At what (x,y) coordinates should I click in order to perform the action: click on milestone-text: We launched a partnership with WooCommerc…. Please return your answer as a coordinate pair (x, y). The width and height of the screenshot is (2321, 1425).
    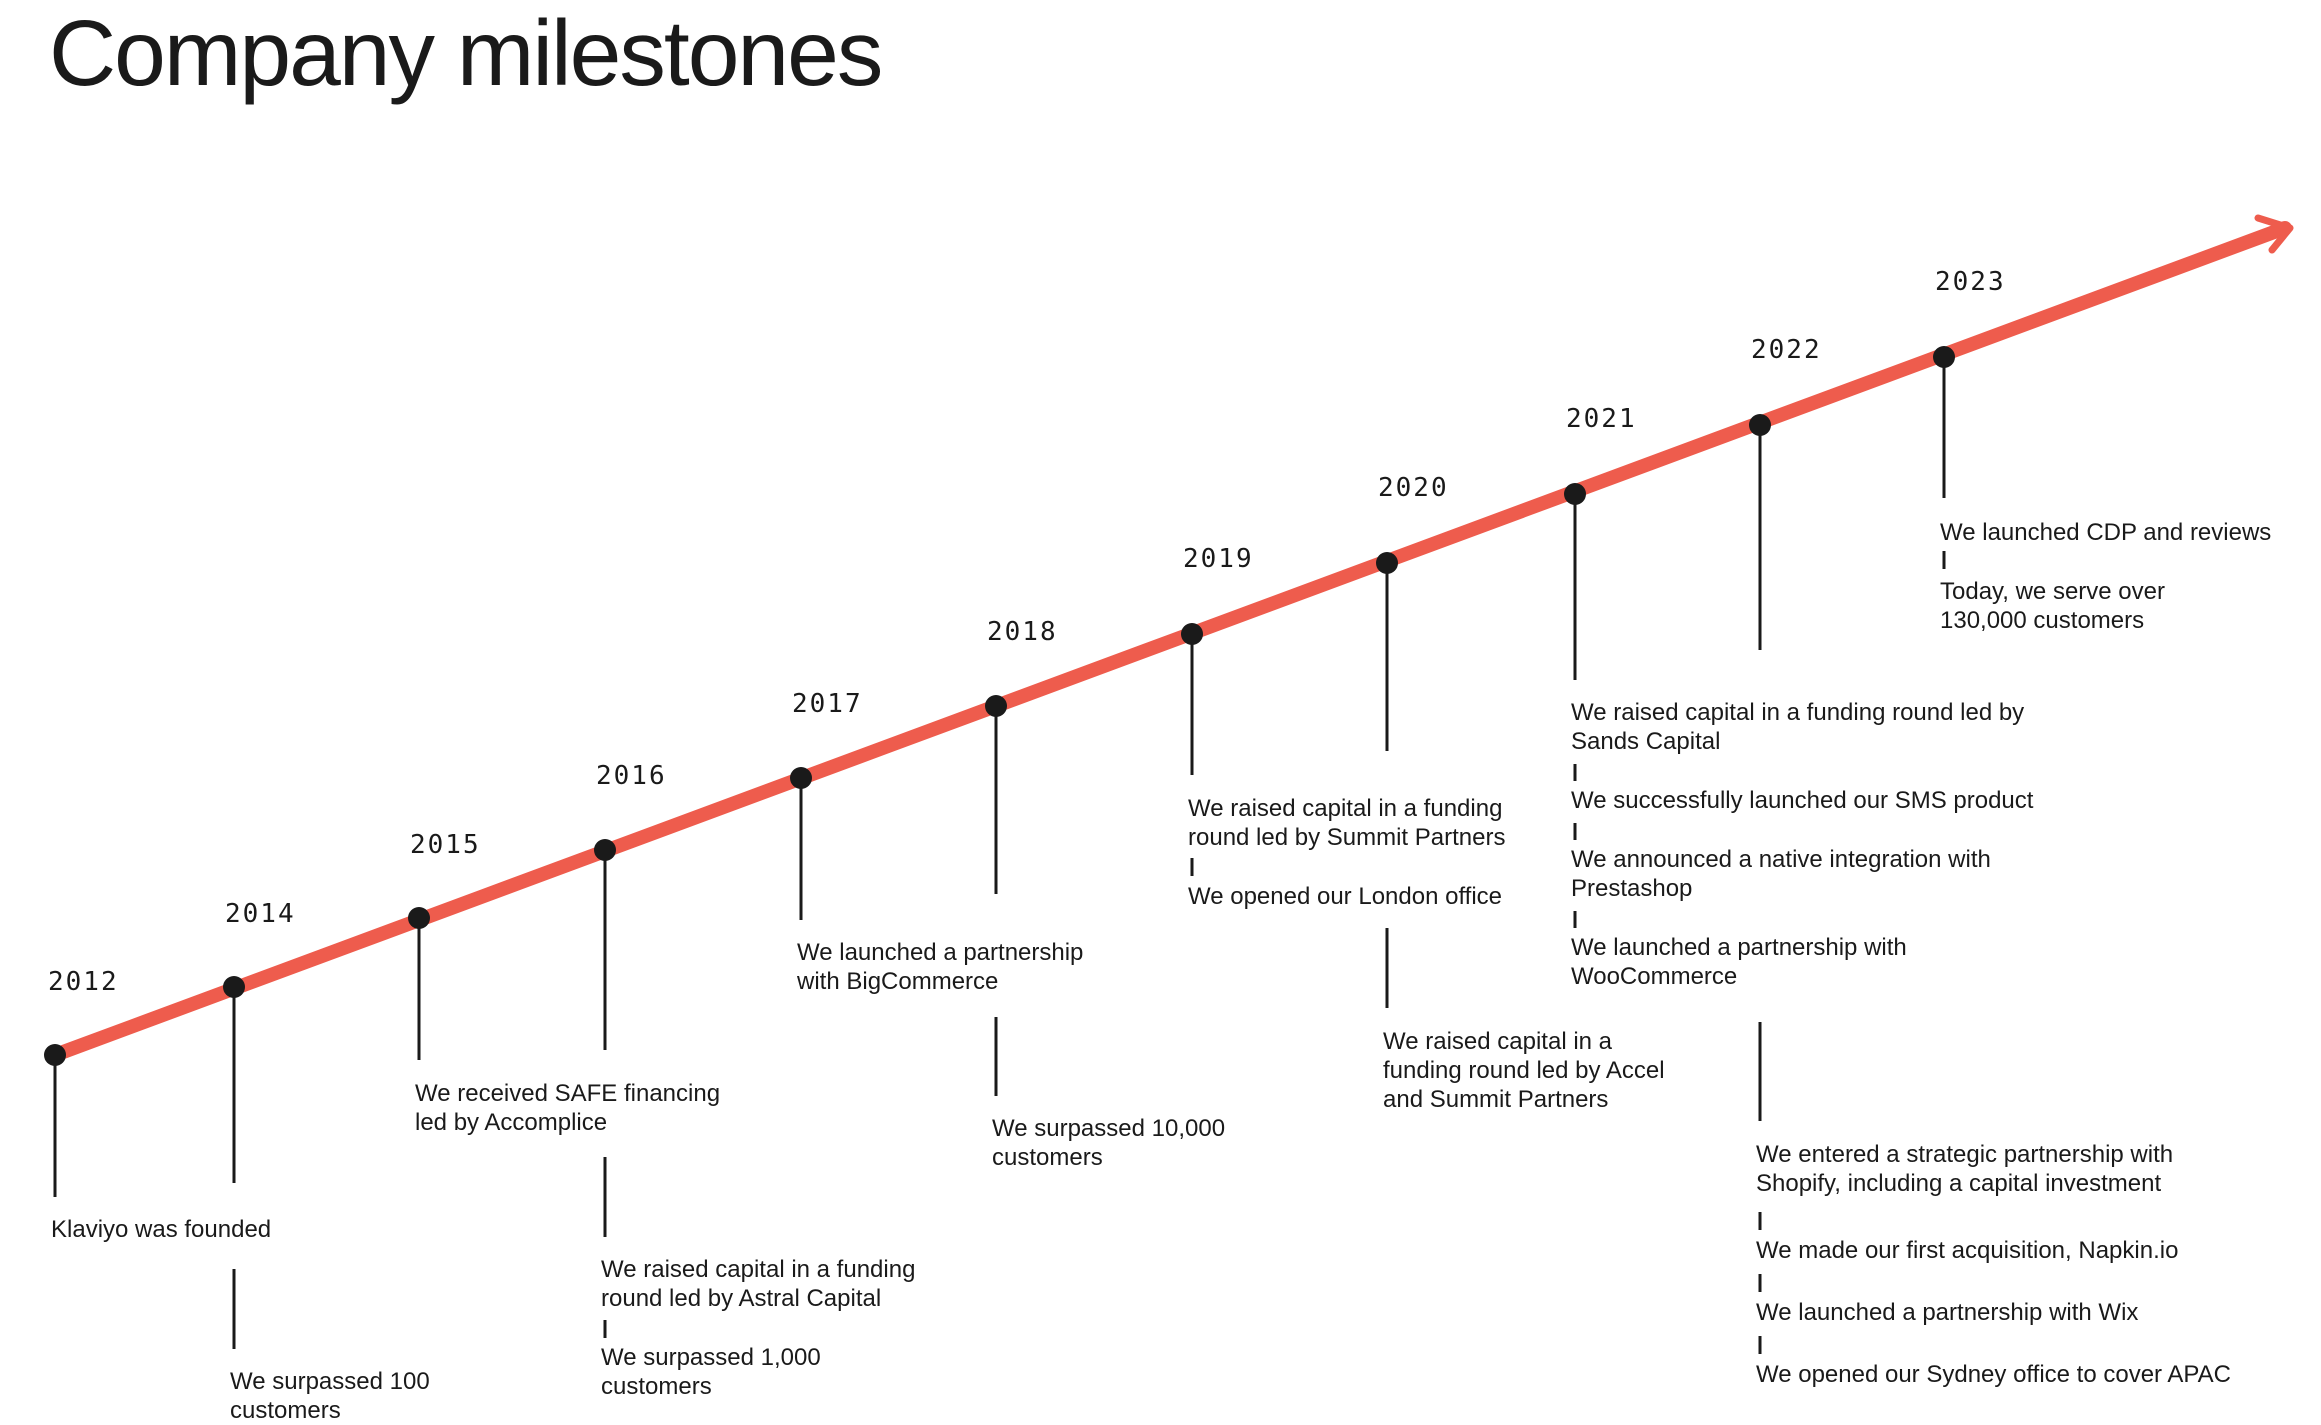
    Looking at the image, I should click on (1739, 962).